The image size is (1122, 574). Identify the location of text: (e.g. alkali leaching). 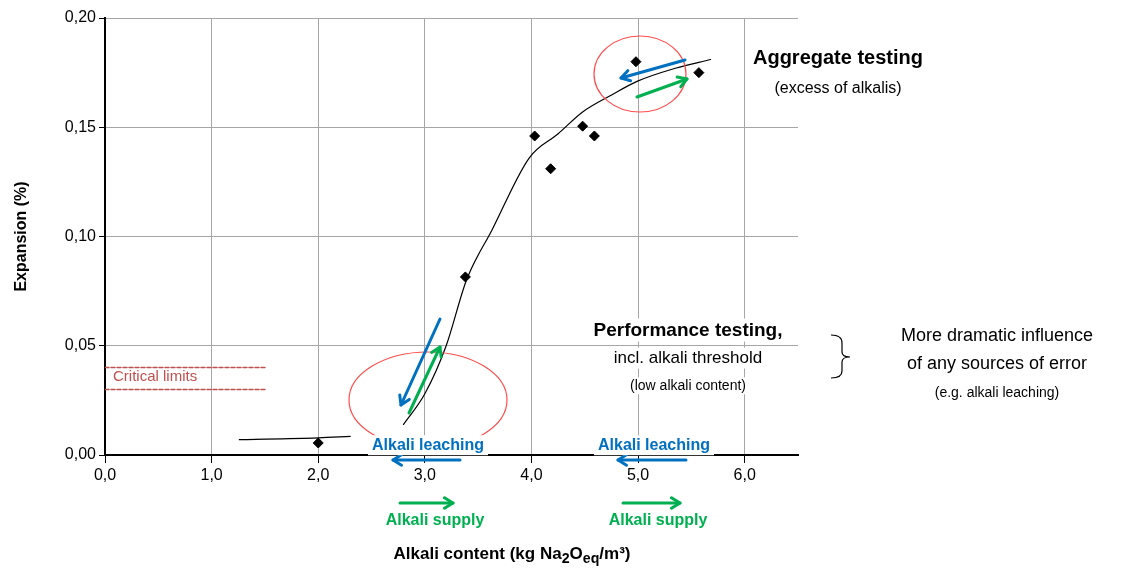
(997, 392).